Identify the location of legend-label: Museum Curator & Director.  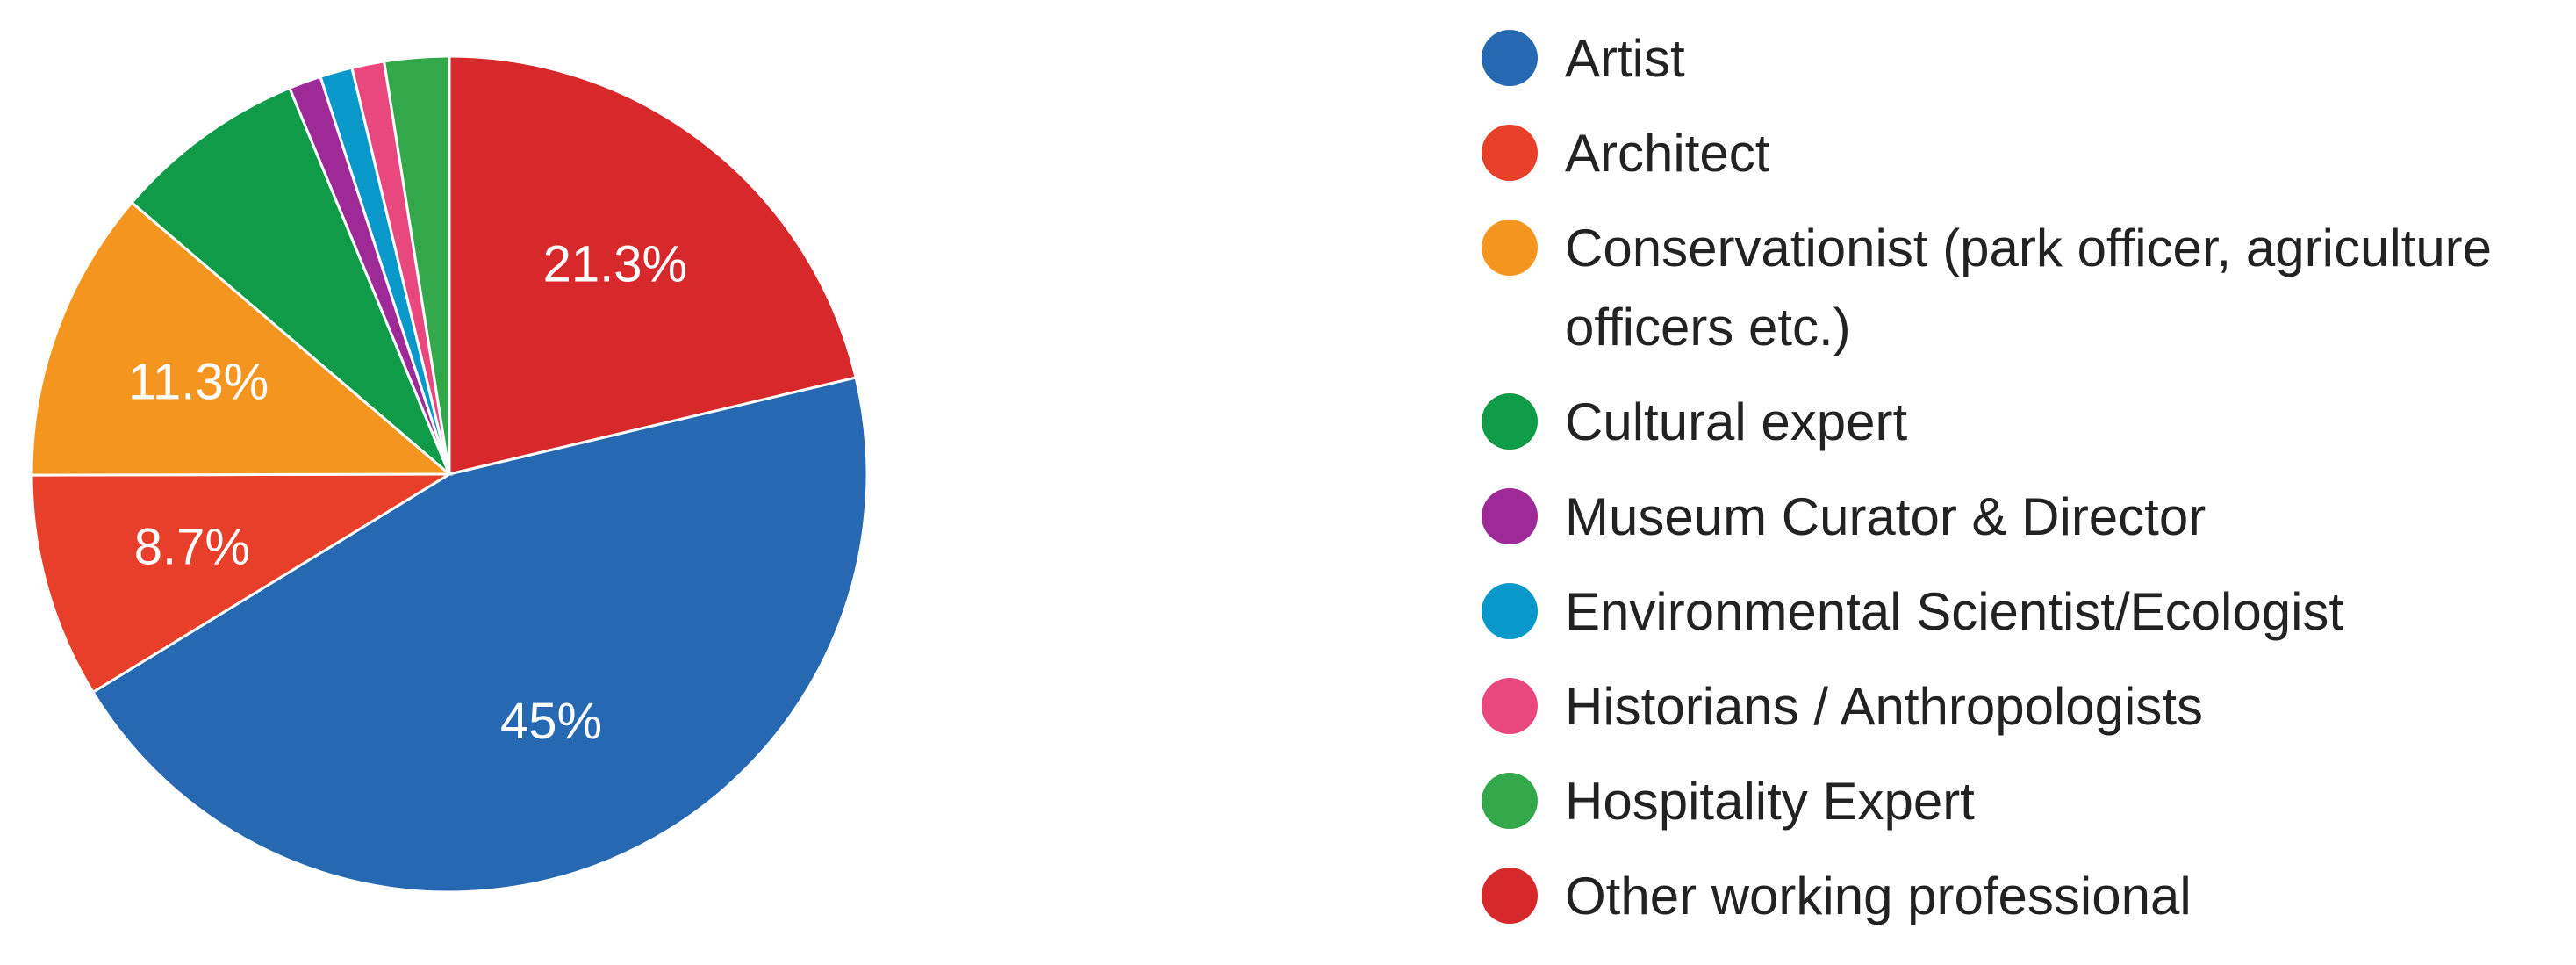
(1885, 516).